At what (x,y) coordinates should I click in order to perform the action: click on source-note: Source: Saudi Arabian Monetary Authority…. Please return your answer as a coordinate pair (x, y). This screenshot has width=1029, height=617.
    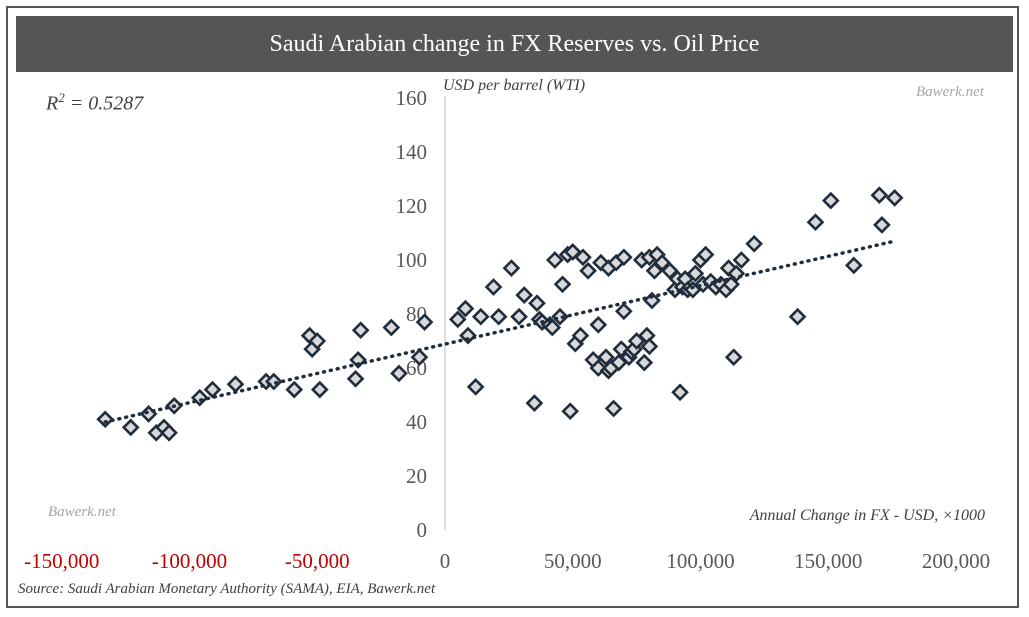
    Looking at the image, I should click on (227, 589).